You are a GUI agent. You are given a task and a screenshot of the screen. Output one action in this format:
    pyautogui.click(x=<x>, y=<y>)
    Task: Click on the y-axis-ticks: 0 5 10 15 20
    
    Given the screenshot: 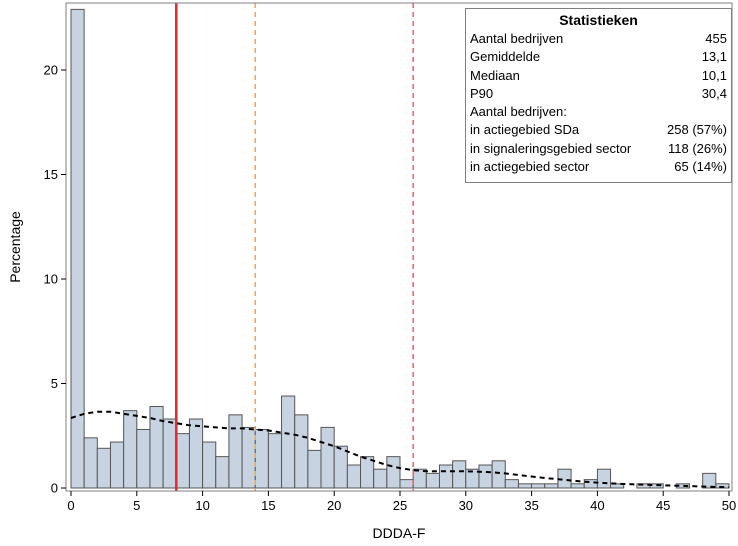 What is the action you would take?
    pyautogui.click(x=55, y=279)
    